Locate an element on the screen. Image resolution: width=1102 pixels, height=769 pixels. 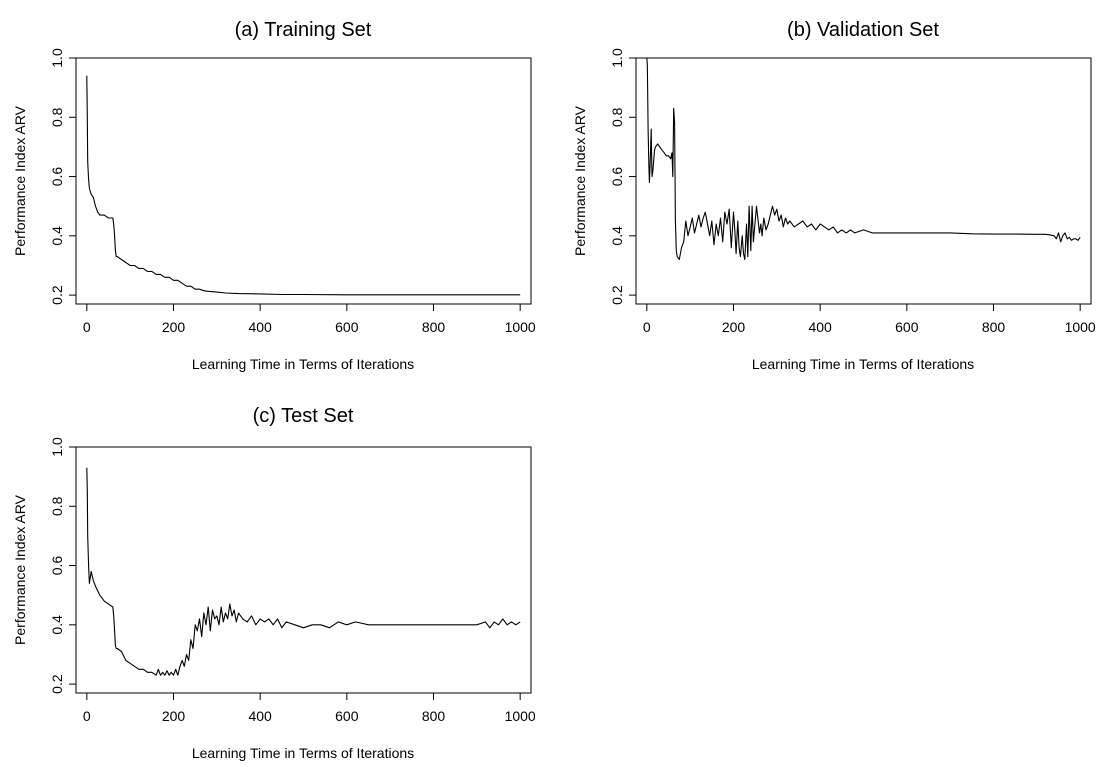
chart-title: (a) Training Set is located at coordinates (303, 30).